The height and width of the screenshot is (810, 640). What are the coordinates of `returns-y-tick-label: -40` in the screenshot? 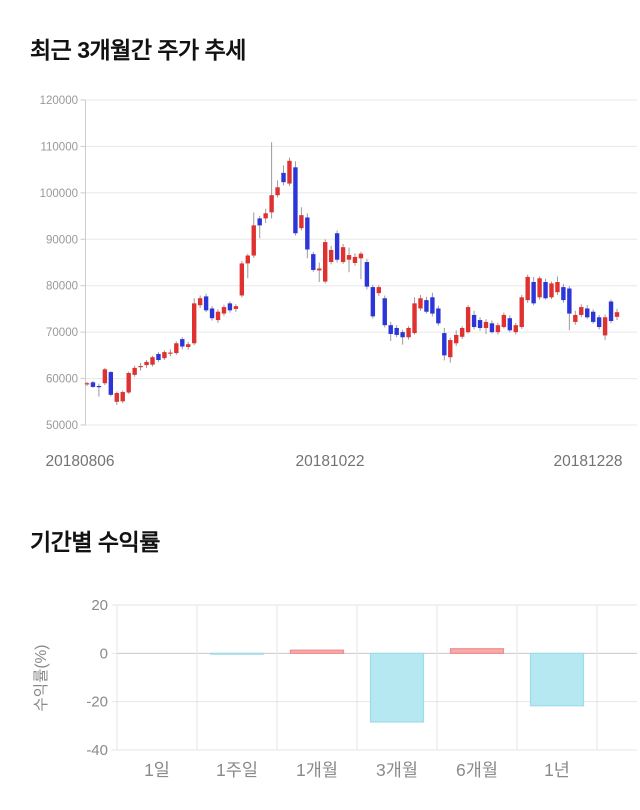 It's located at (97, 750).